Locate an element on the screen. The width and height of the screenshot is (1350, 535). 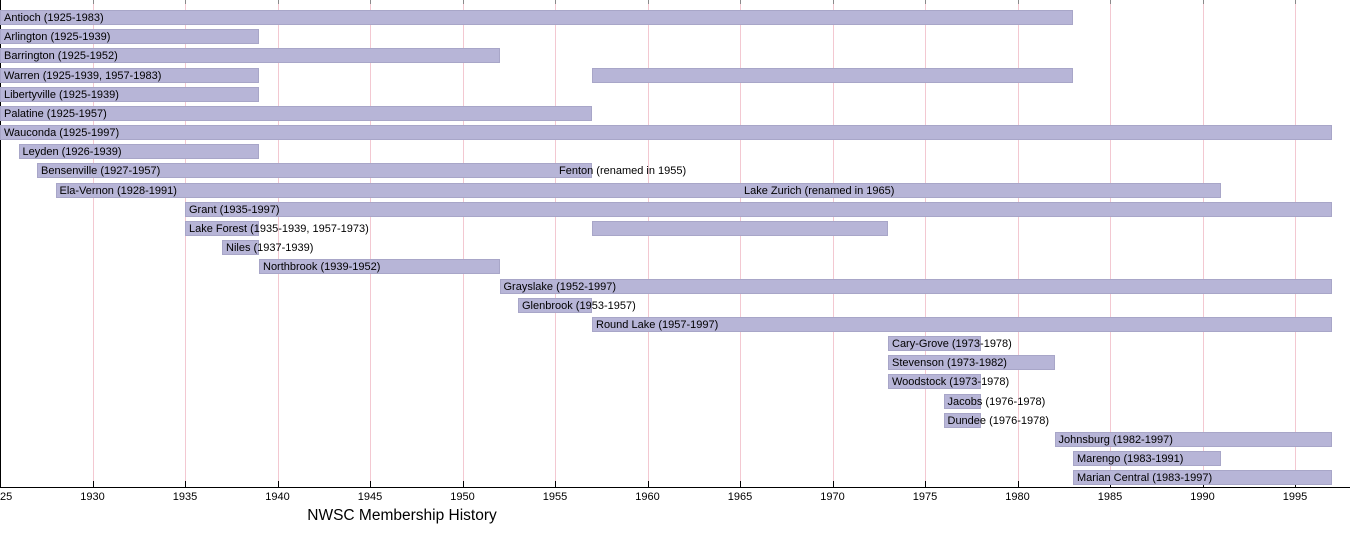
timeline-bar-stevenson is located at coordinates (971, 363).